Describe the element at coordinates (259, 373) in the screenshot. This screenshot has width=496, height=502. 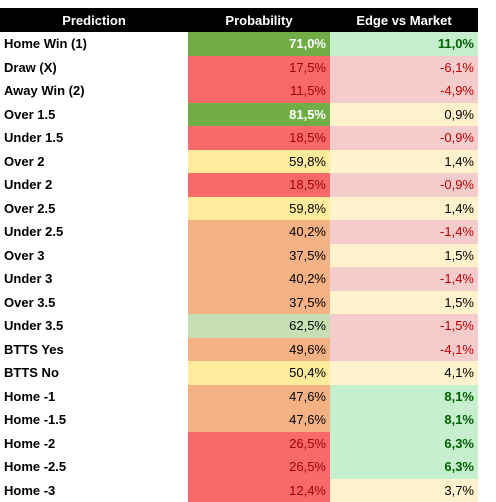
I see `probability-cell: 50,4%` at that location.